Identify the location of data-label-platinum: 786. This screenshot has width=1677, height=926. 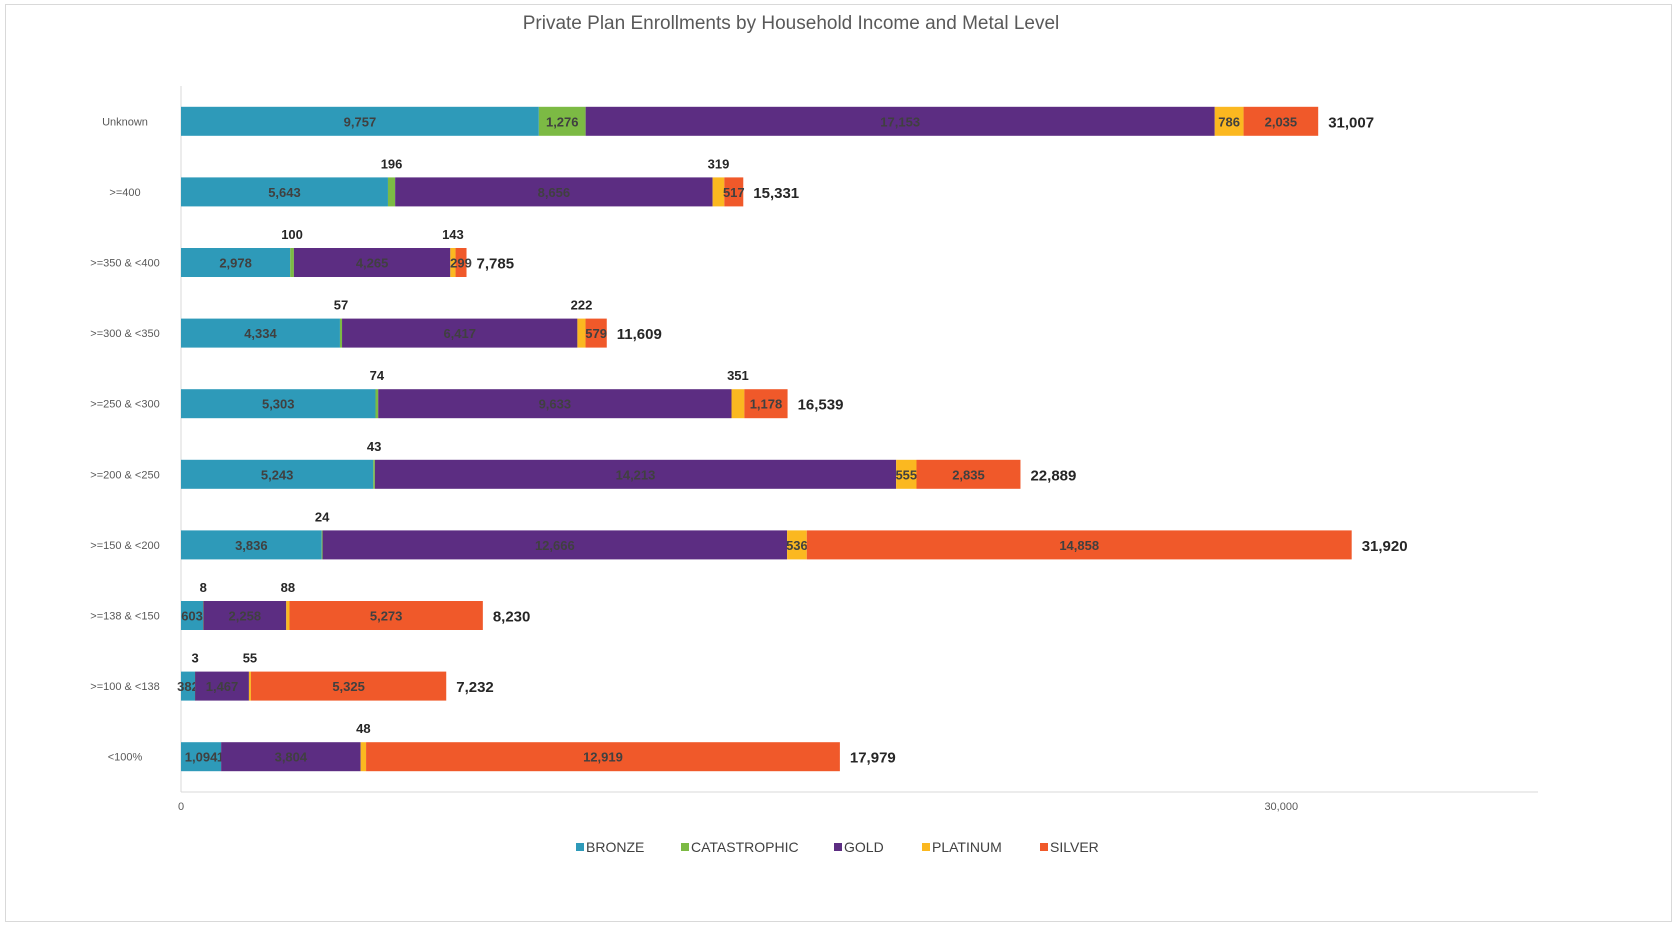
(1229, 121).